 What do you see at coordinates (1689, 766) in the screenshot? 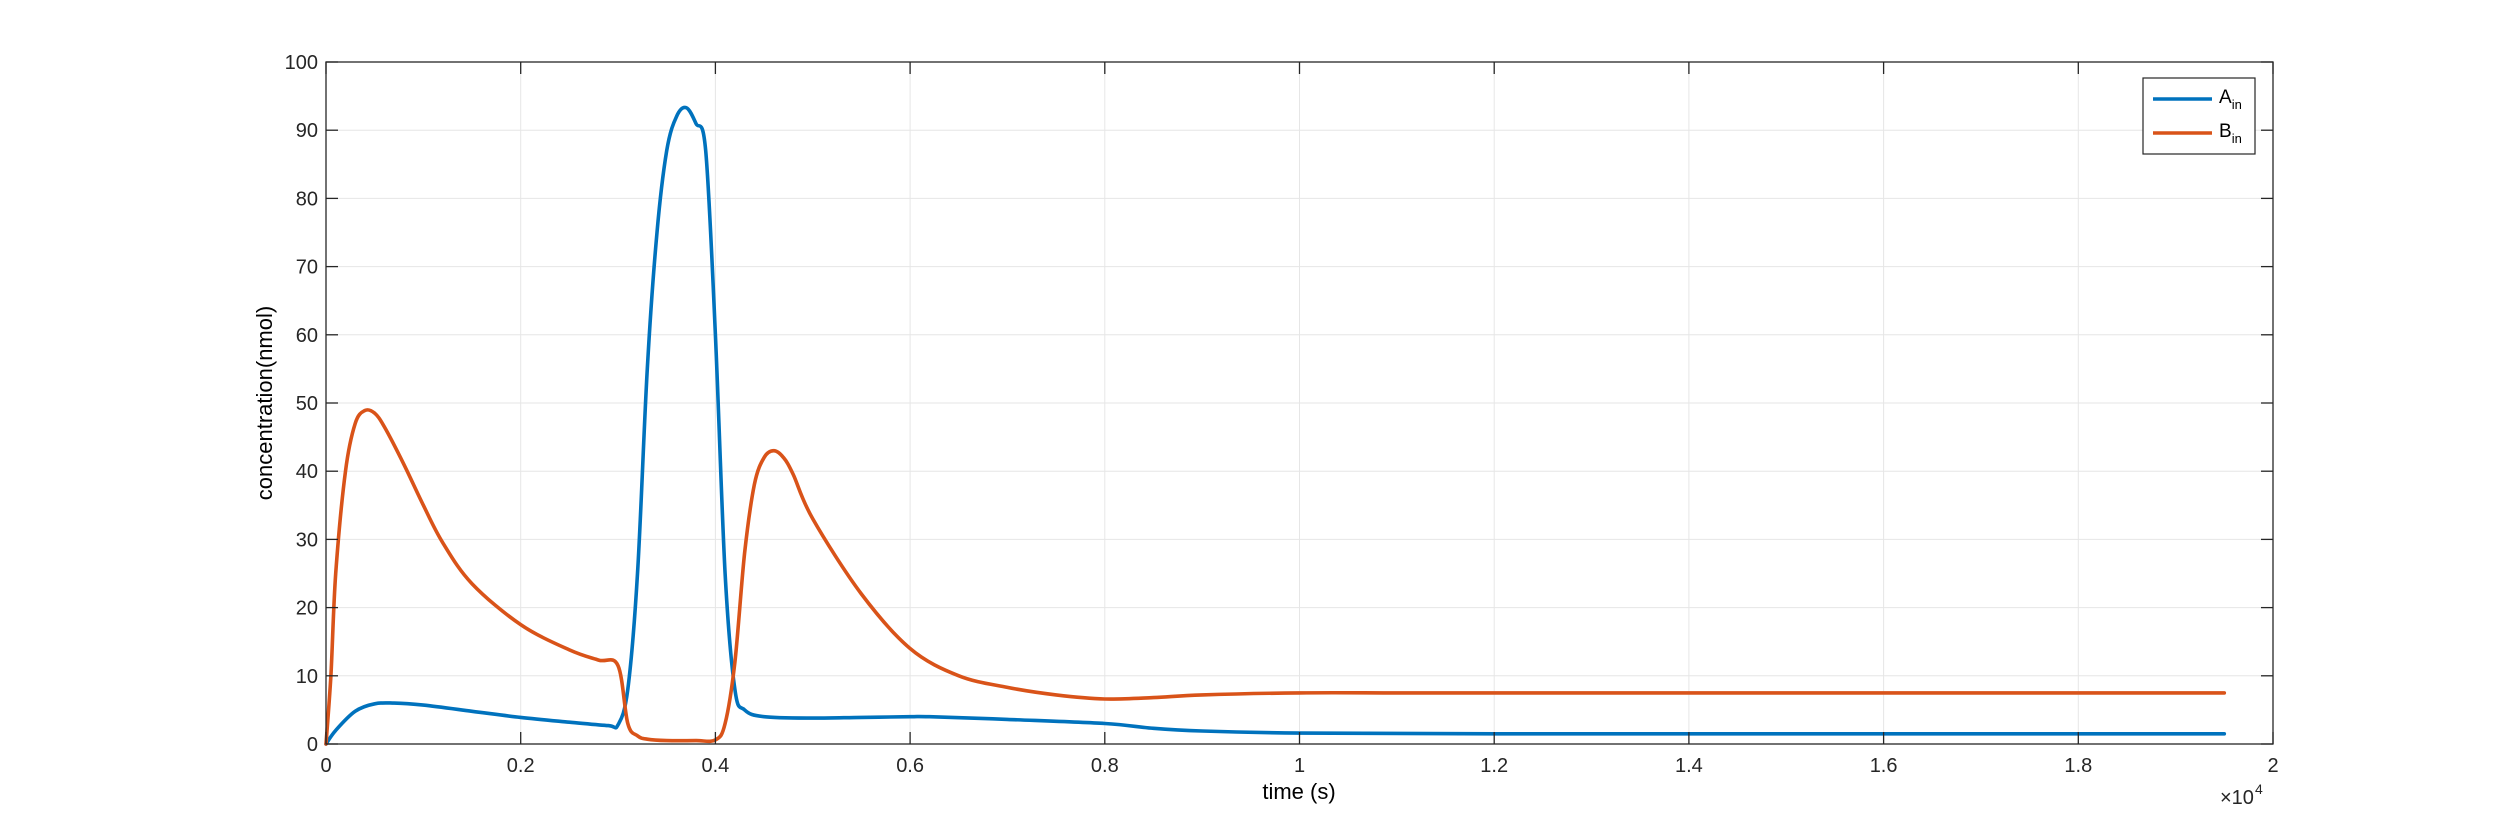
I see `x-tick-label: 1.4` at bounding box center [1689, 766].